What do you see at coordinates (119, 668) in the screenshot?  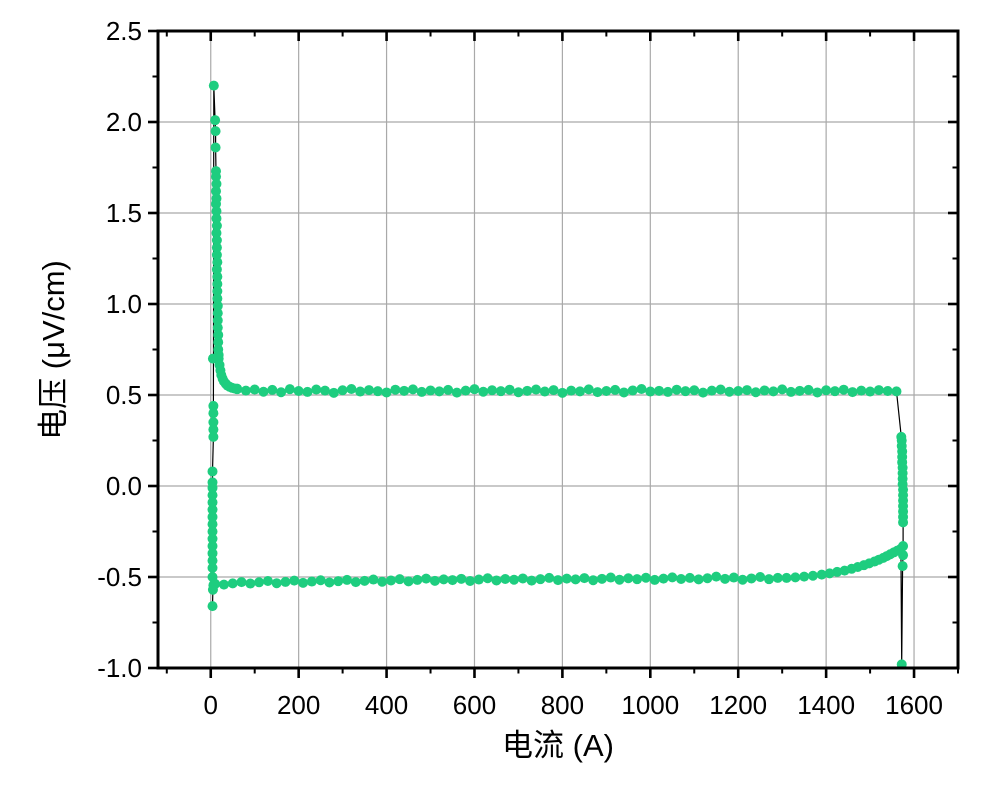 I see `y-tick-label: -1.0` at bounding box center [119, 668].